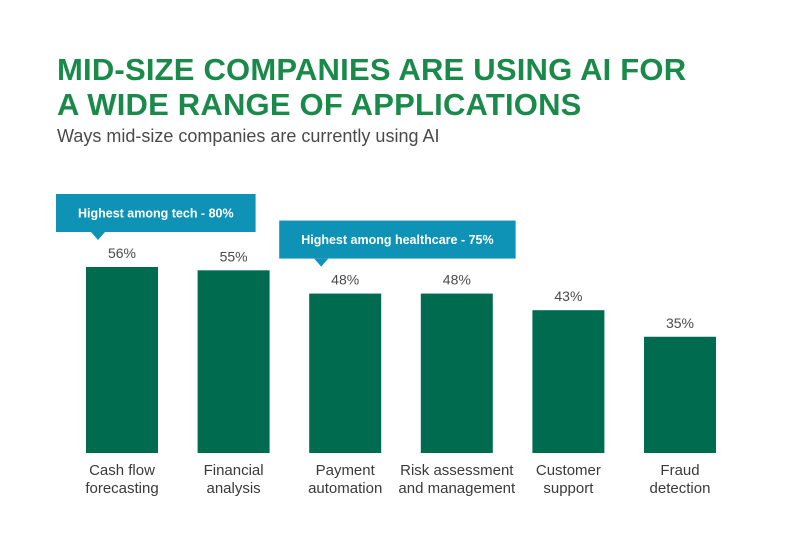  Describe the element at coordinates (457, 470) in the screenshot. I see `category-label-3-0: Risk assessment` at that location.